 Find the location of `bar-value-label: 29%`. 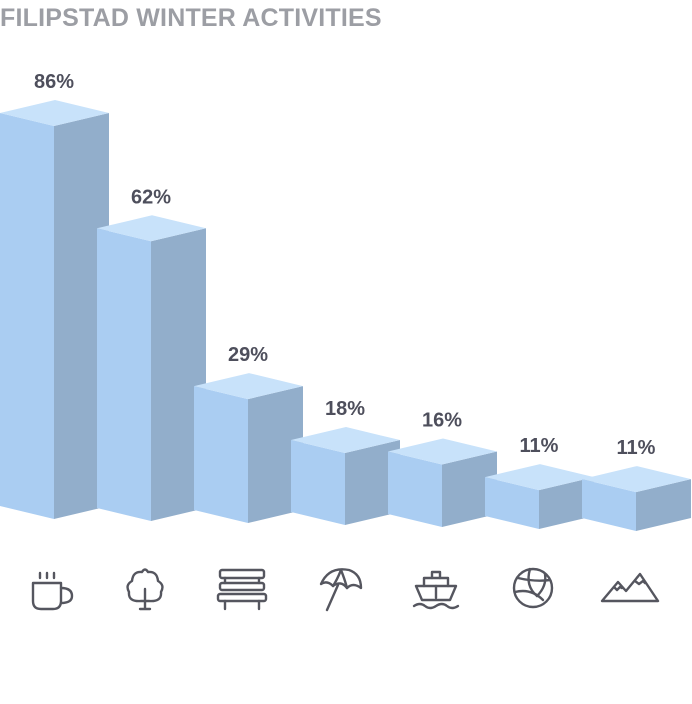

bar-value-label: 29% is located at coordinates (248, 355).